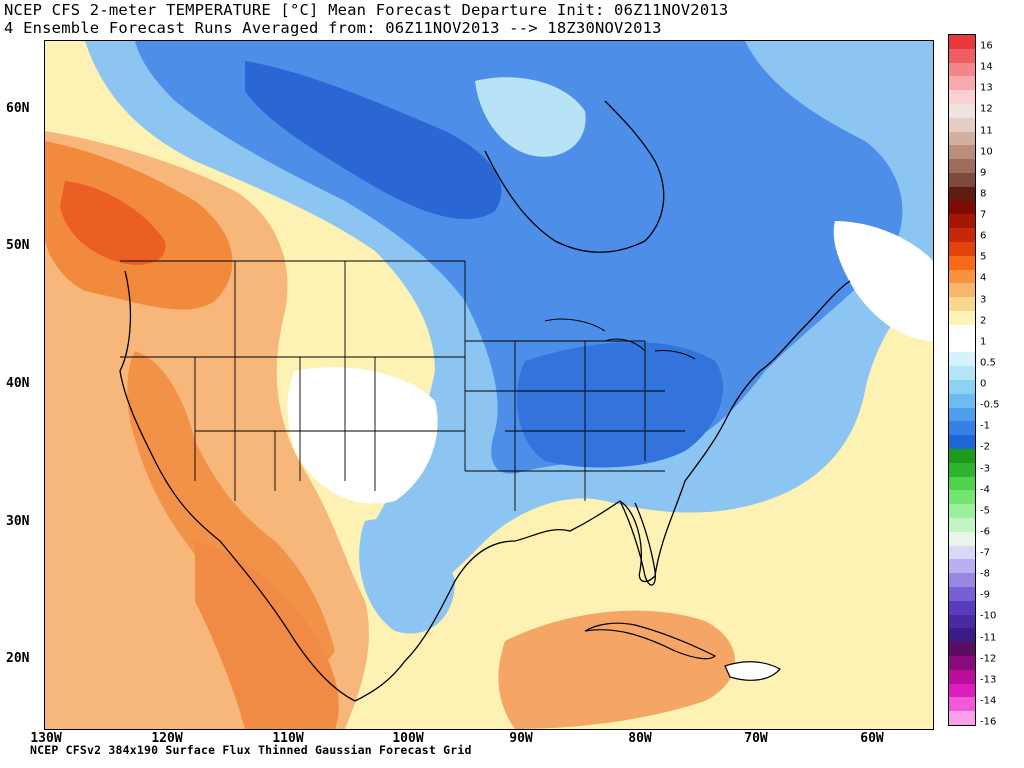 The image size is (1024, 768). I want to click on colorbar-label: 14, so click(986, 67).